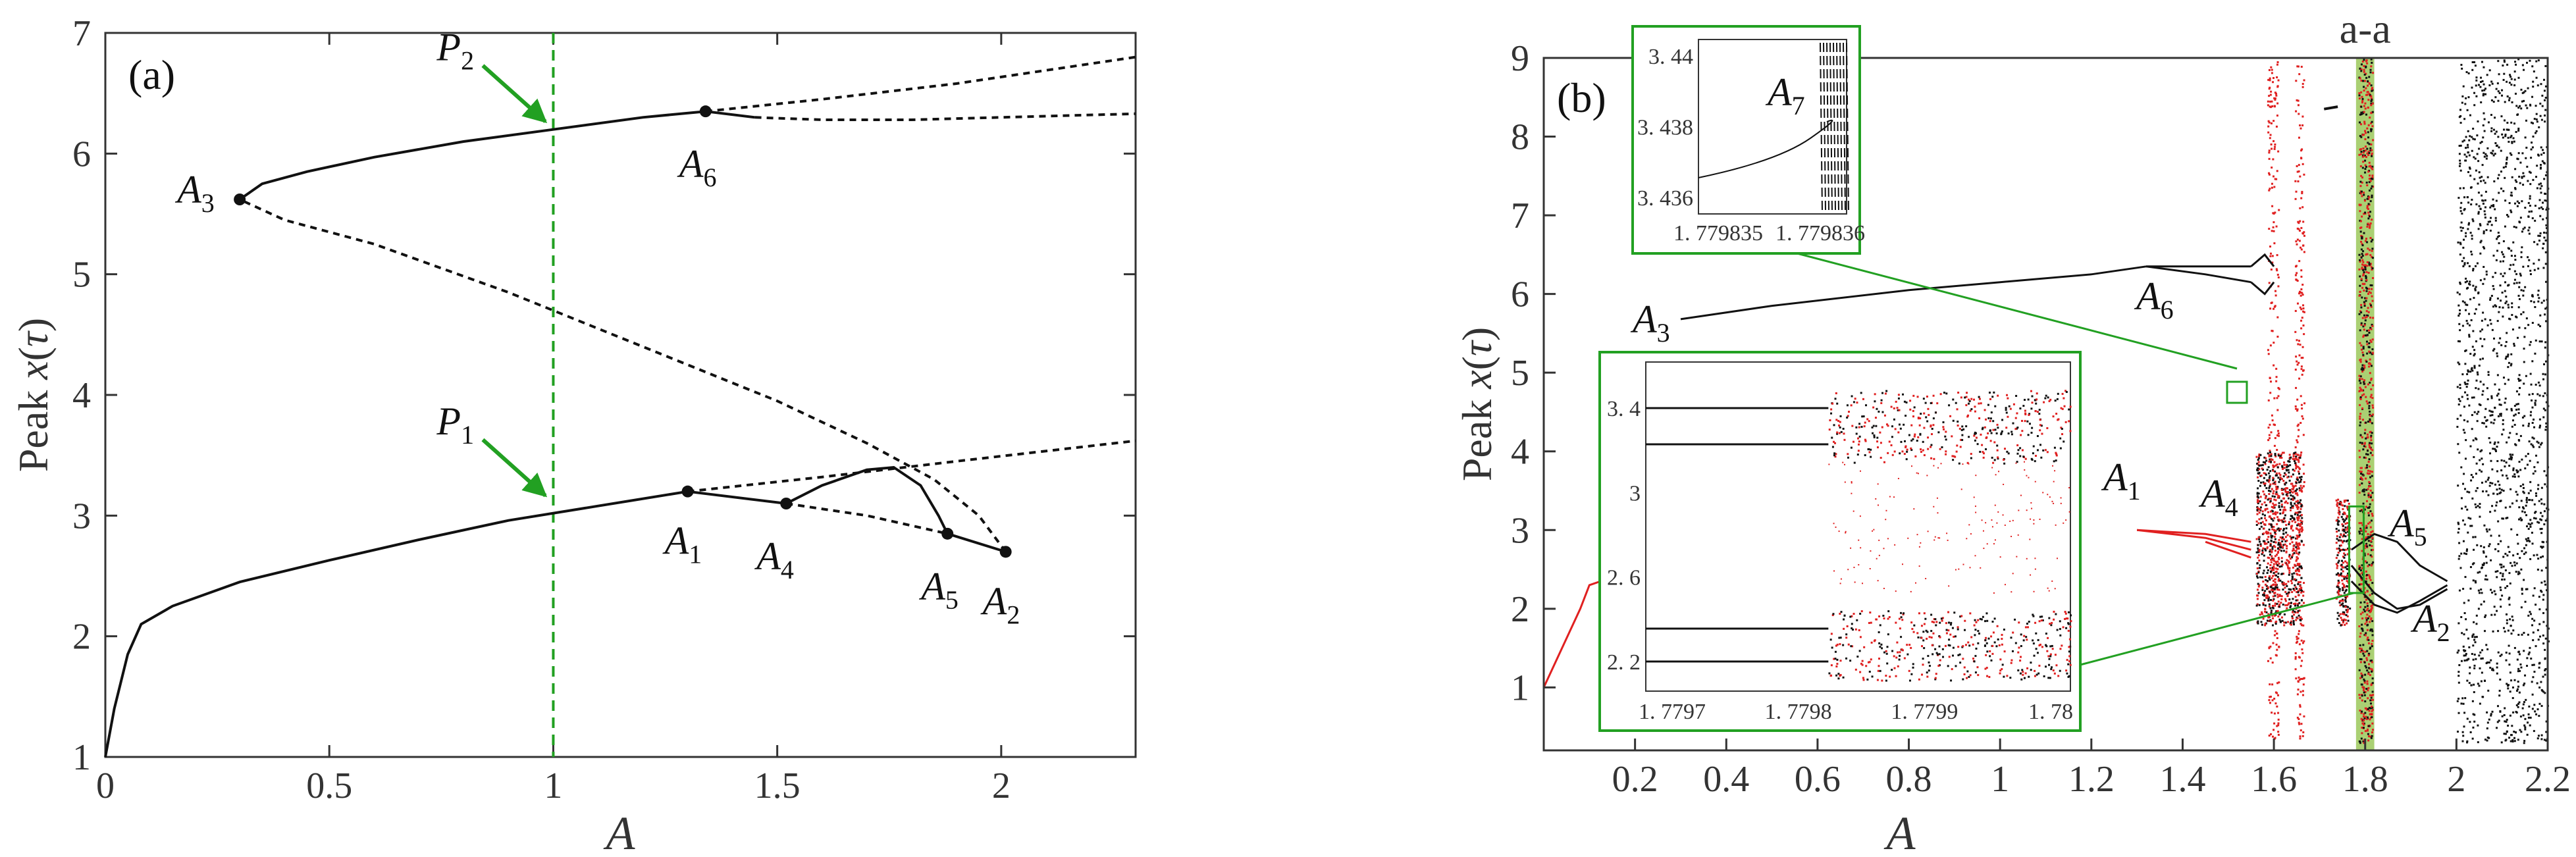 The height and width of the screenshot is (857, 2576). What do you see at coordinates (81, 396) in the screenshot?
I see `y-tick-label: 4` at bounding box center [81, 396].